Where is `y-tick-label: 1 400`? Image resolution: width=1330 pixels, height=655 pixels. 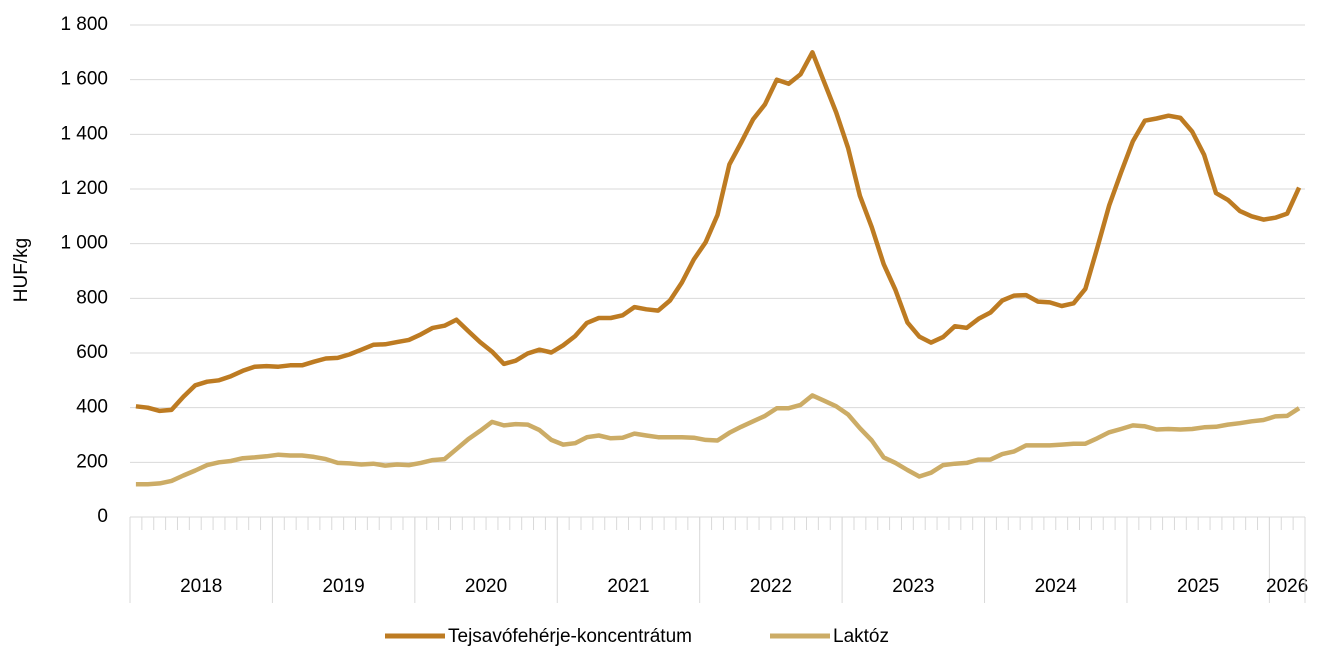
y-tick-label: 1 400 is located at coordinates (84, 133).